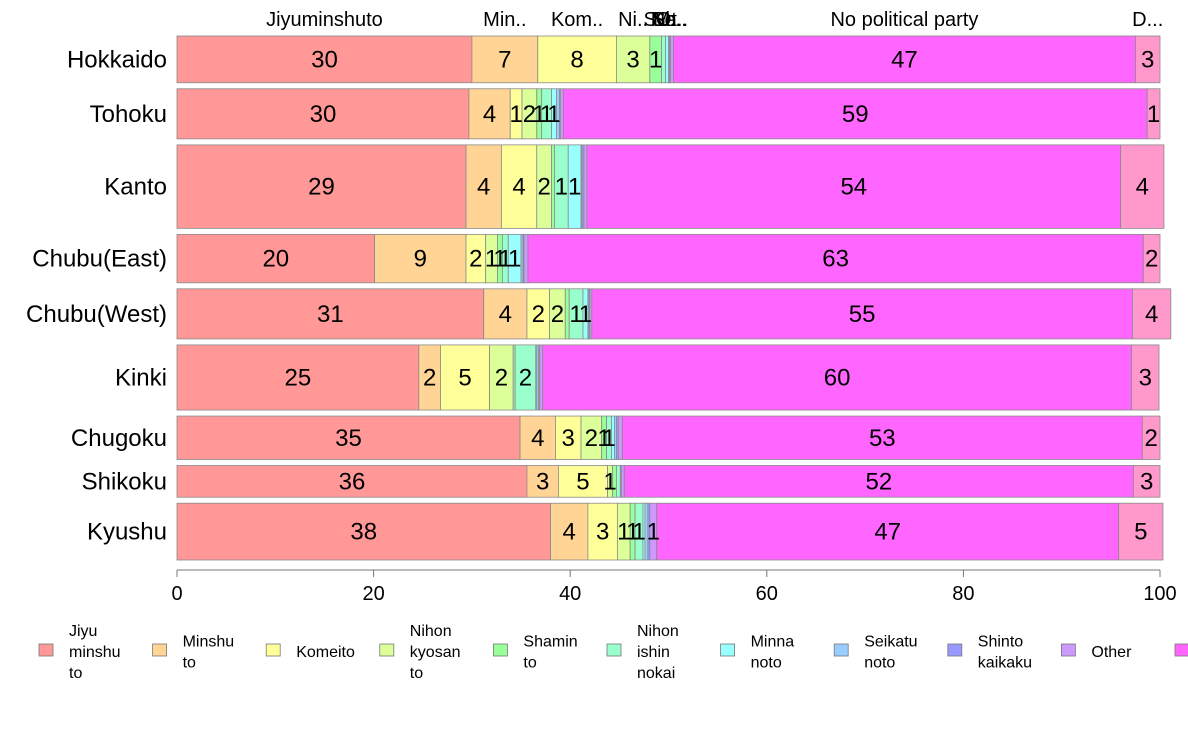 Image resolution: width=1188 pixels, height=741 pixels. What do you see at coordinates (420, 259) in the screenshot?
I see `data-label: 9` at bounding box center [420, 259].